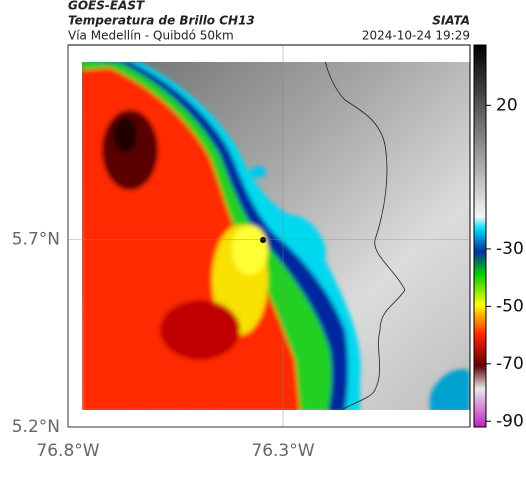  What do you see at coordinates (36, 240) in the screenshot?
I see `y-tick-label: 5.7°N` at bounding box center [36, 240].